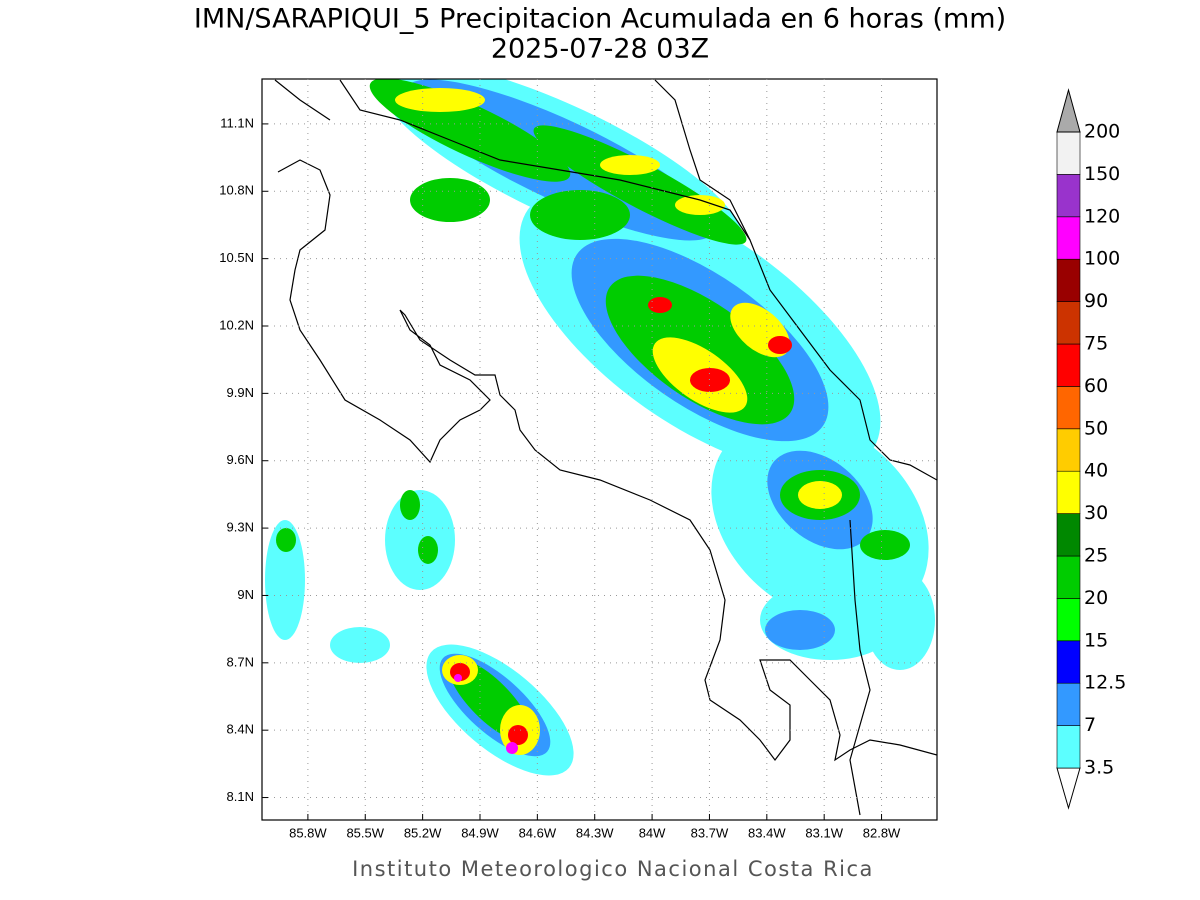  I want to click on y-tick-label: 10.5N, so click(236, 257).